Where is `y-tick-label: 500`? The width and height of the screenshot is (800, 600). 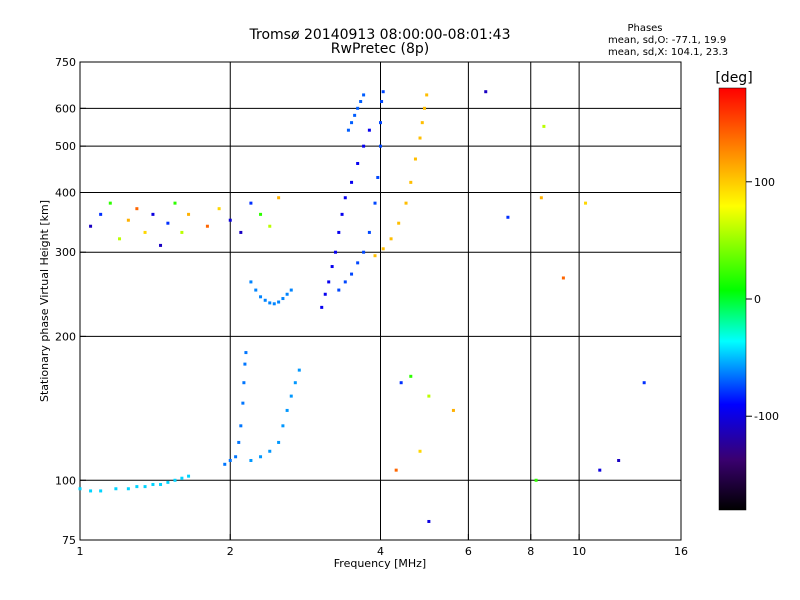 y-tick-label: 500 is located at coordinates (65, 146).